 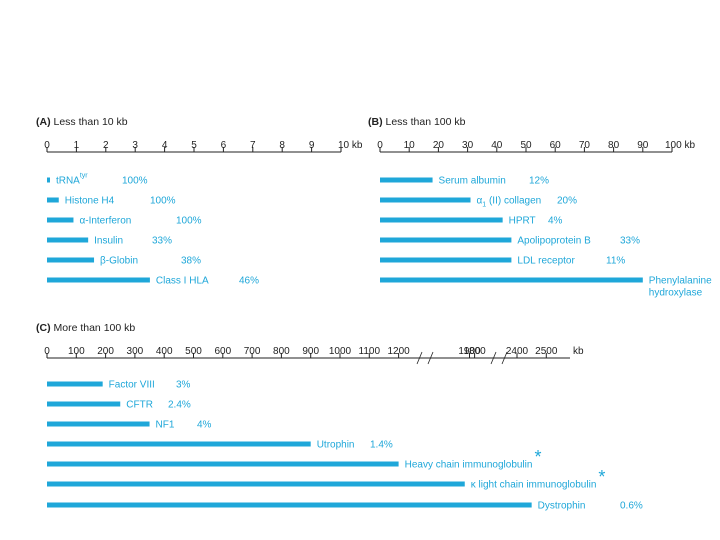 I want to click on panel-b-percent: 4%, so click(x=555, y=221).